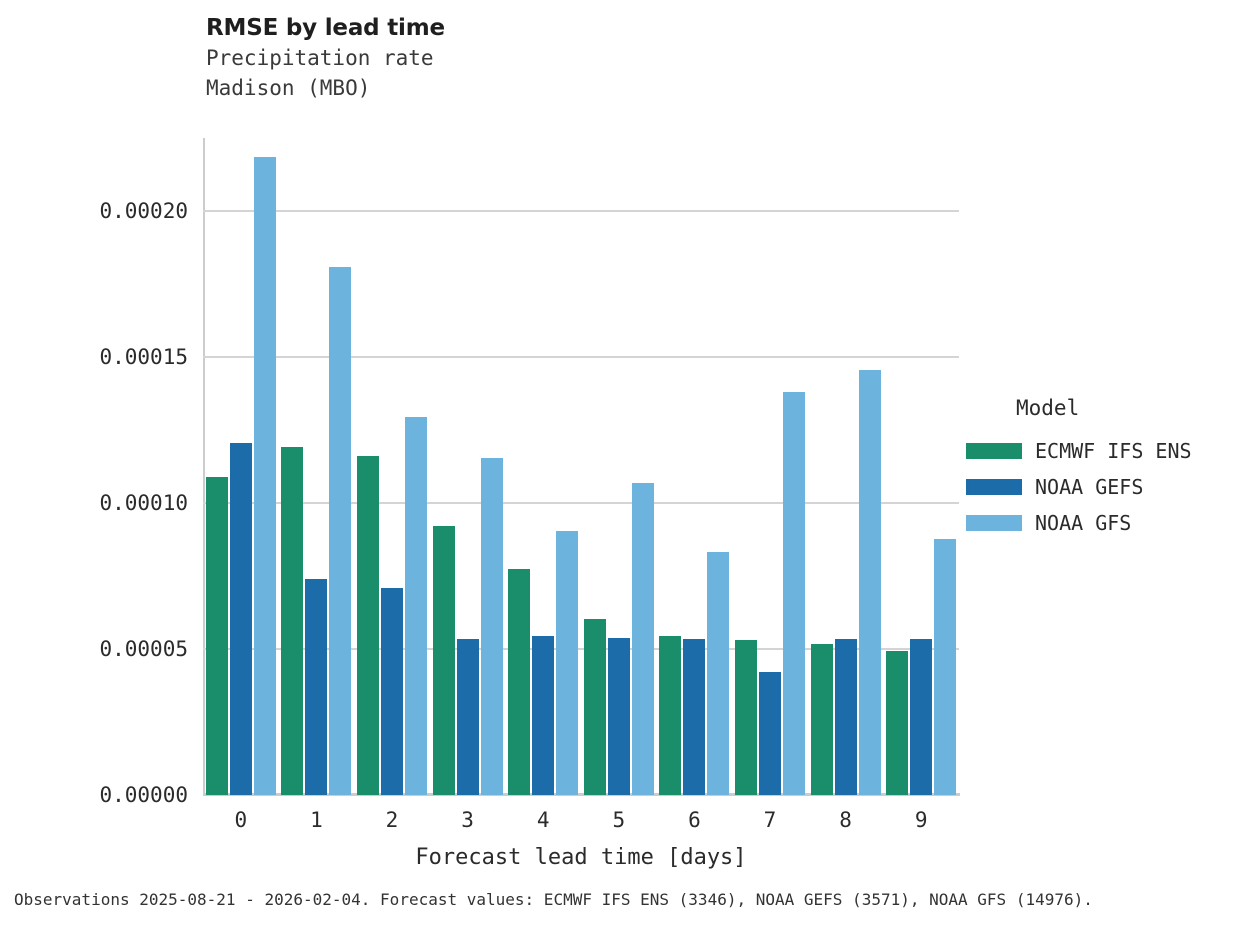  What do you see at coordinates (1089, 487) in the screenshot?
I see `legend-item-label: NOAA GEFS` at bounding box center [1089, 487].